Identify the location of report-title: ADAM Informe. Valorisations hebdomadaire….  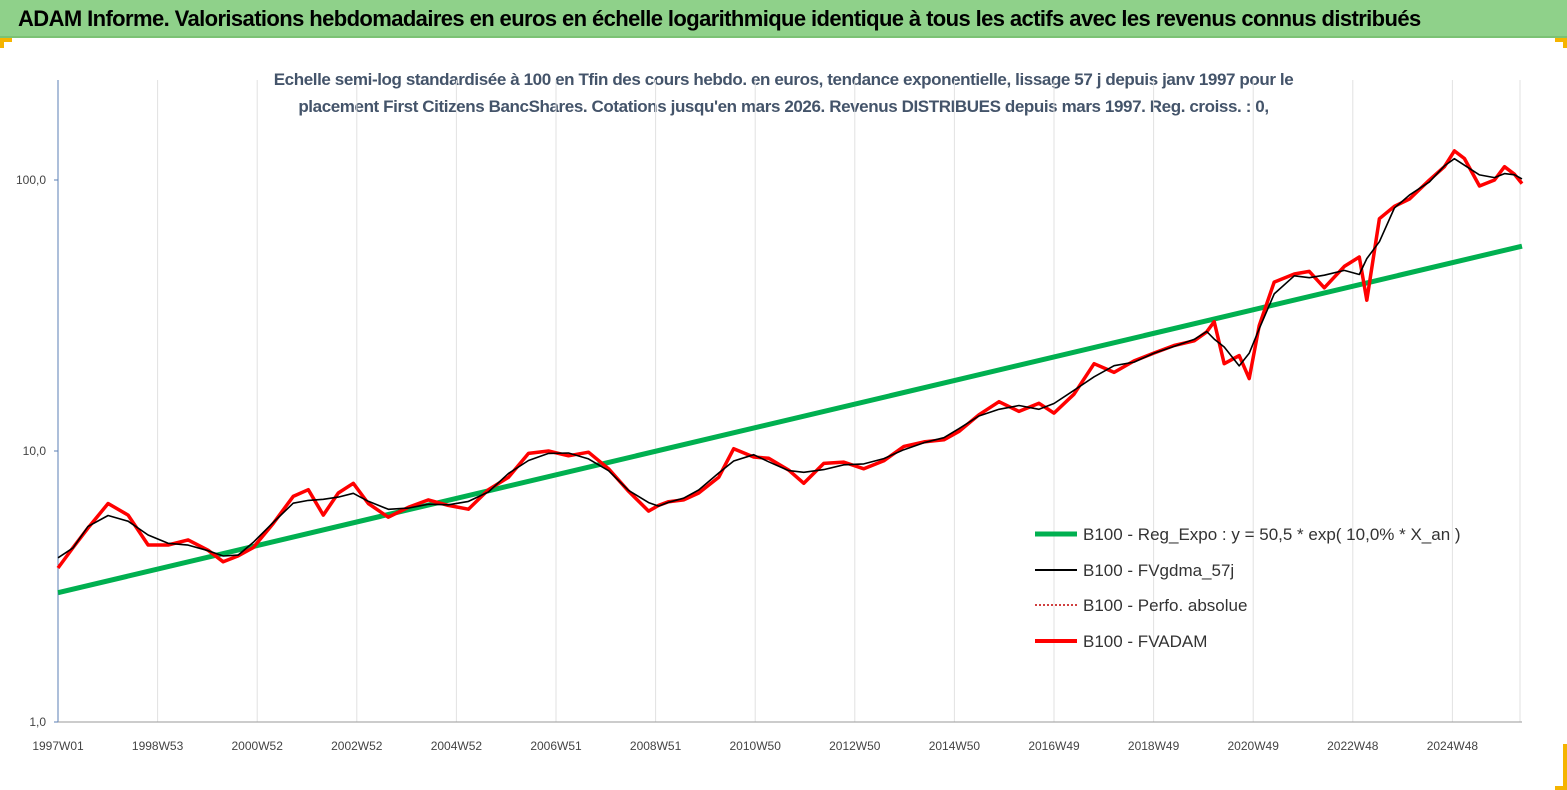
(719, 18).